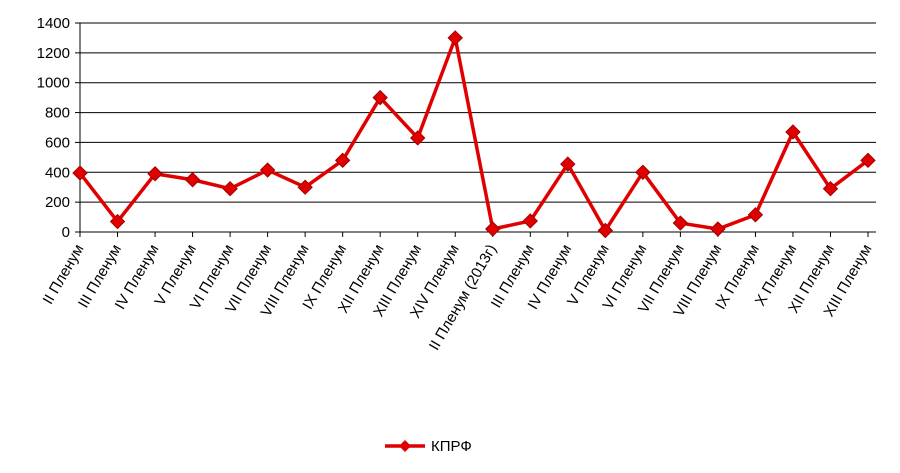 Image resolution: width=900 pixels, height=473 pixels. I want to click on y-tick-label: 0, so click(66, 232).